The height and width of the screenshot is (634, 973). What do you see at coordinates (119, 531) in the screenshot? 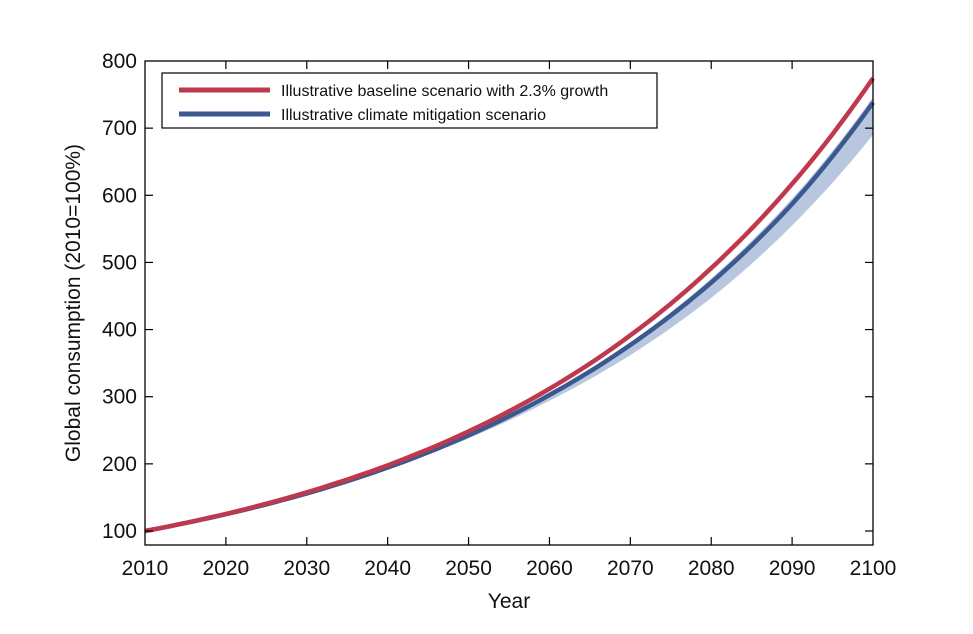
I see `y-tick-label: 100` at bounding box center [119, 531].